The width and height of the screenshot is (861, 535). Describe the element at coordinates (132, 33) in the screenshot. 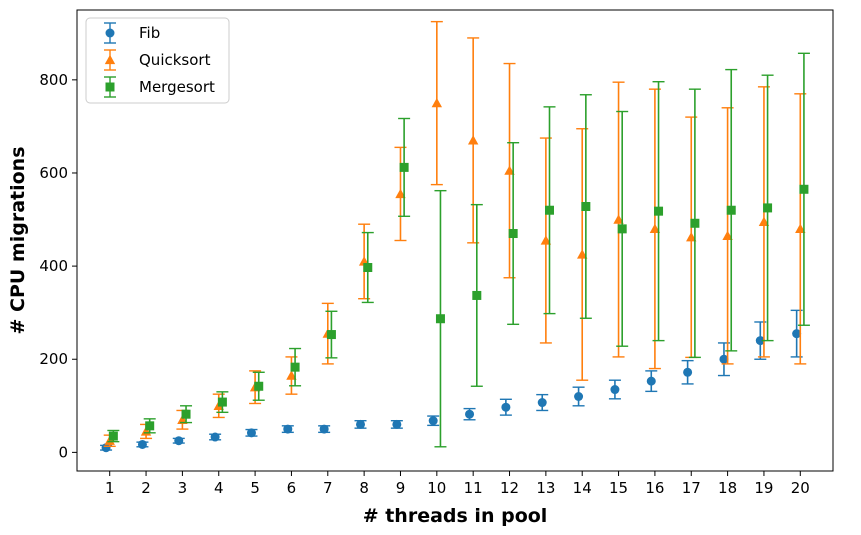

I see `legend-entry: Fib` at that location.